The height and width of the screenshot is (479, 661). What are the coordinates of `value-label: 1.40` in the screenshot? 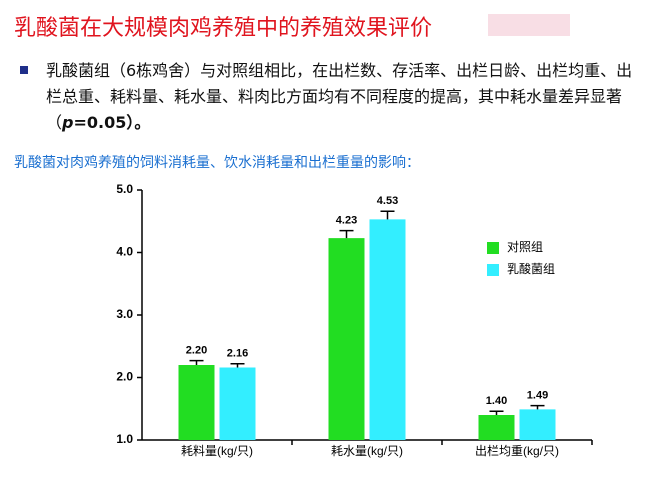 It's located at (496, 401).